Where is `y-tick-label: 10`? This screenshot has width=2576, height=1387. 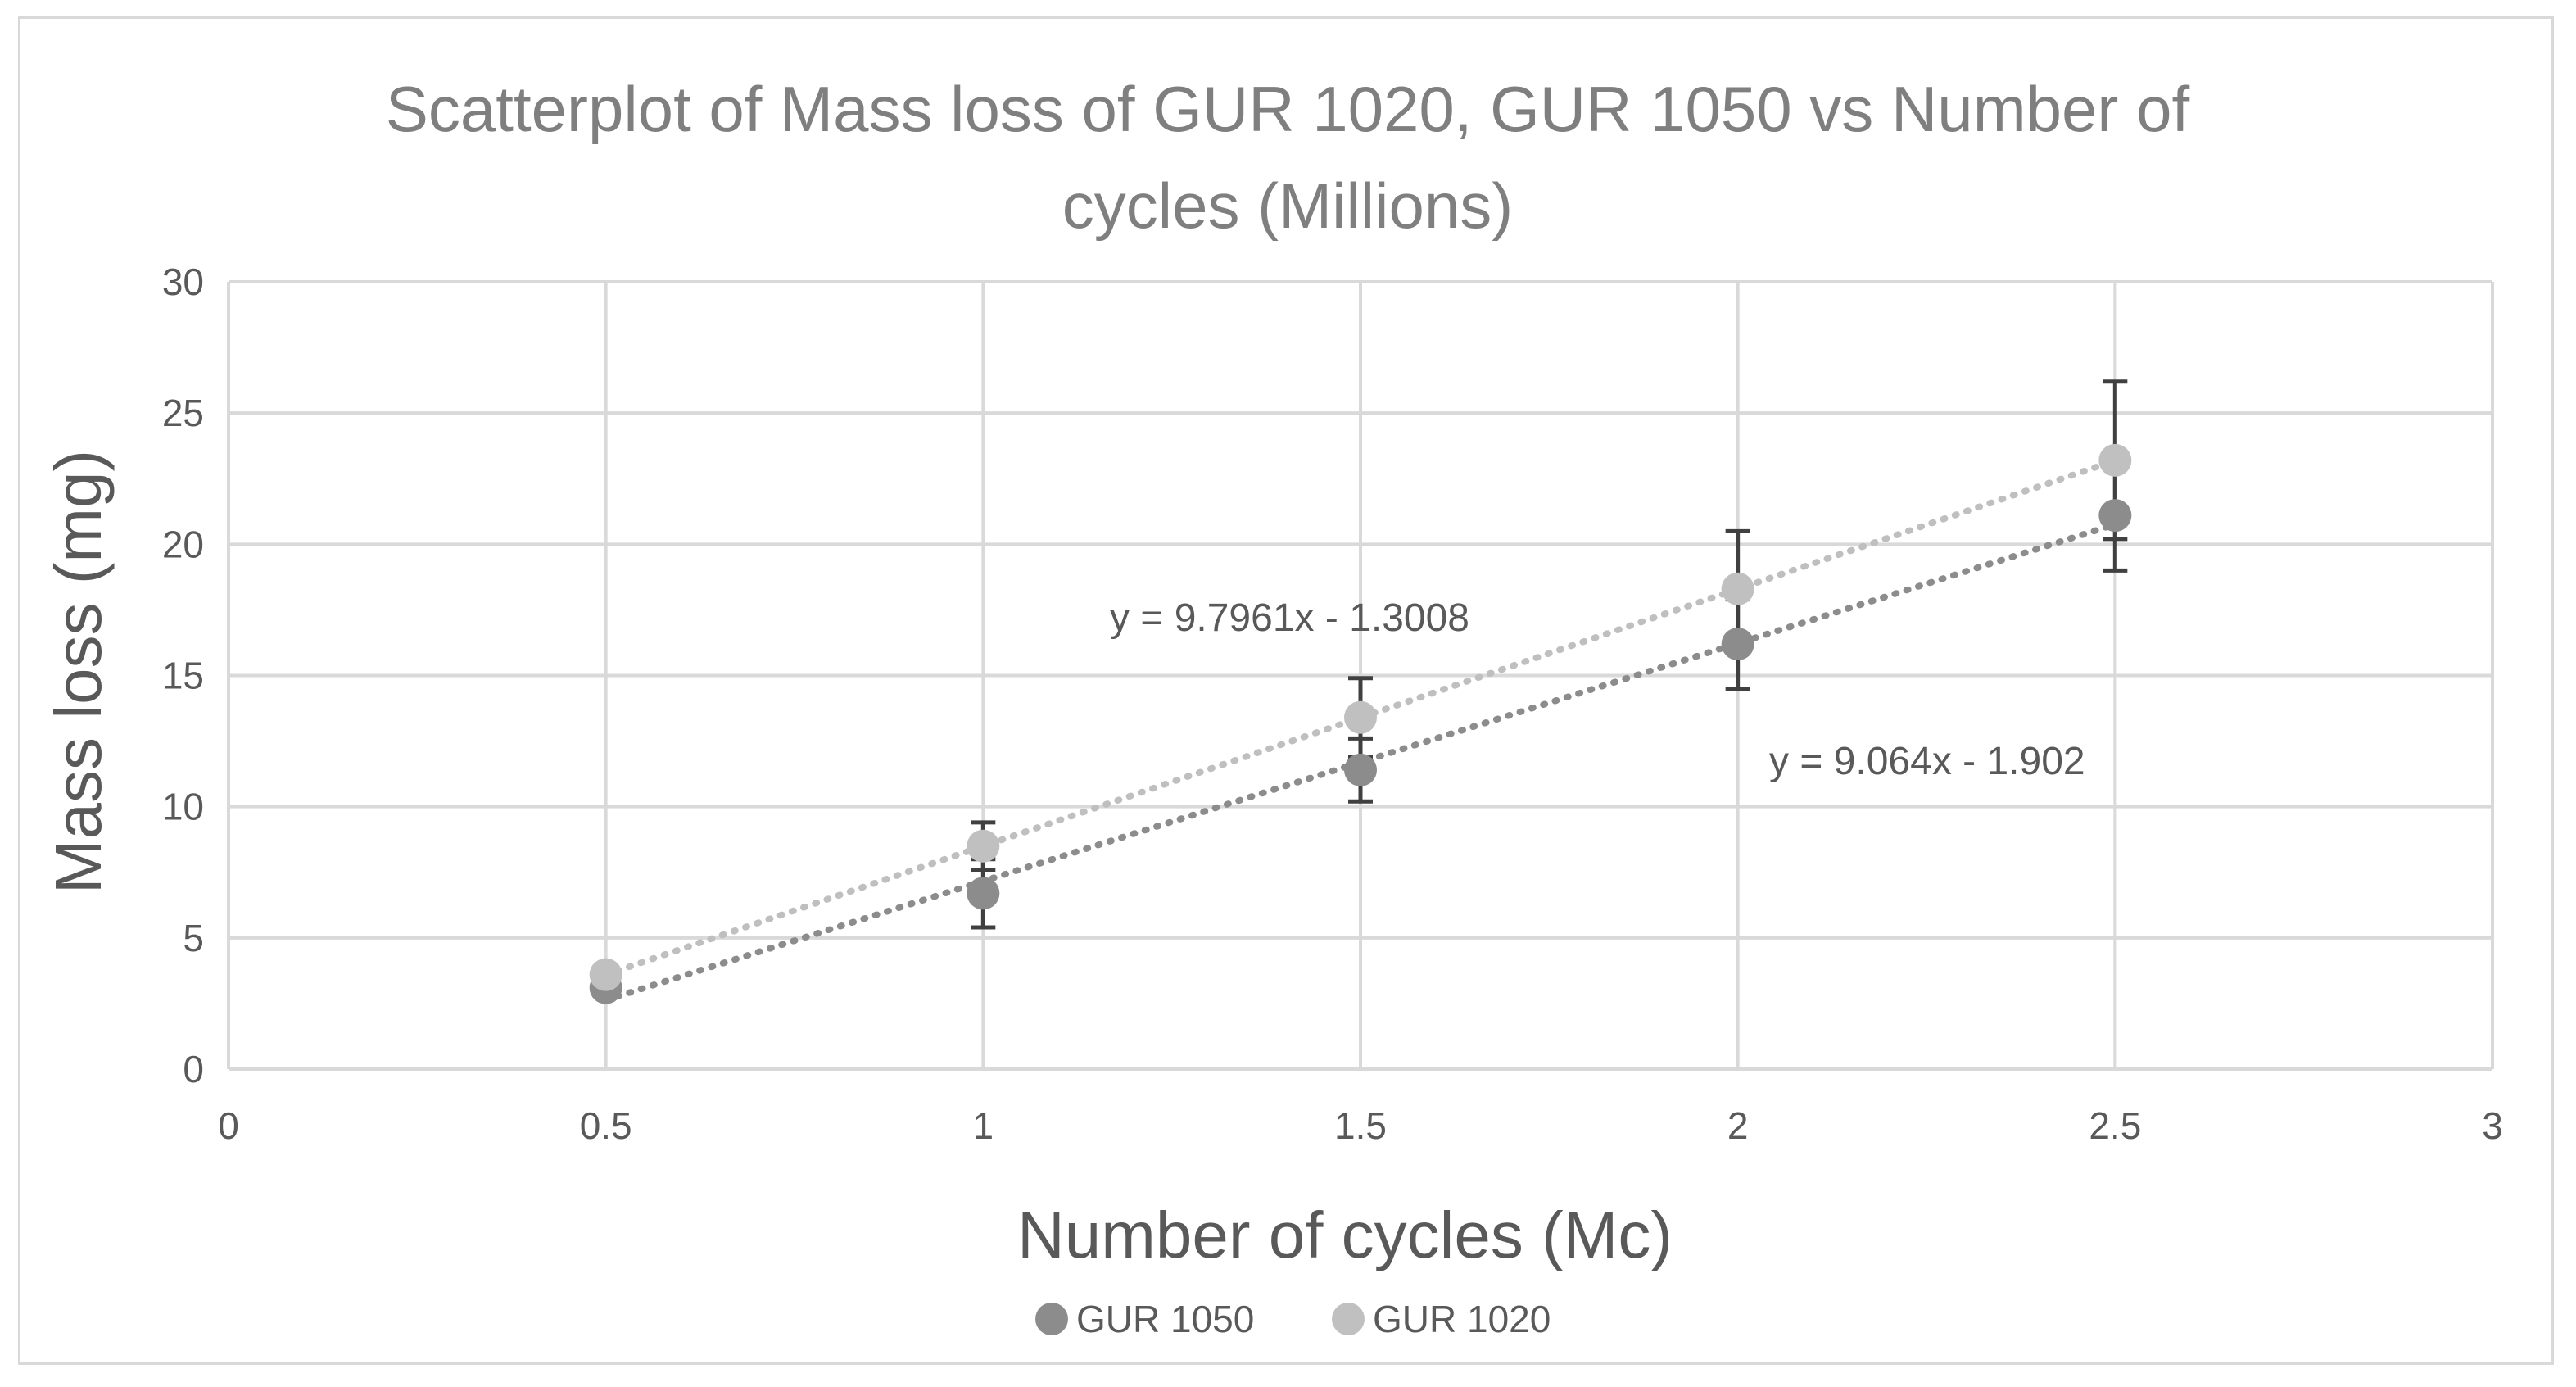 y-tick-label: 10 is located at coordinates (183, 807).